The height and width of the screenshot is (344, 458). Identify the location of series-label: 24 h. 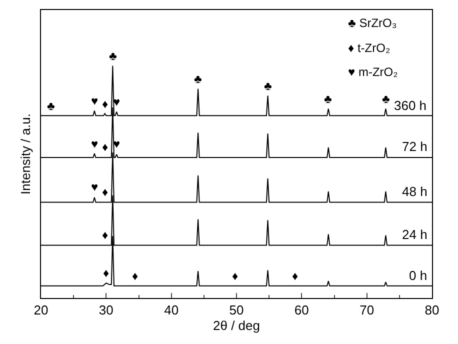
(415, 234).